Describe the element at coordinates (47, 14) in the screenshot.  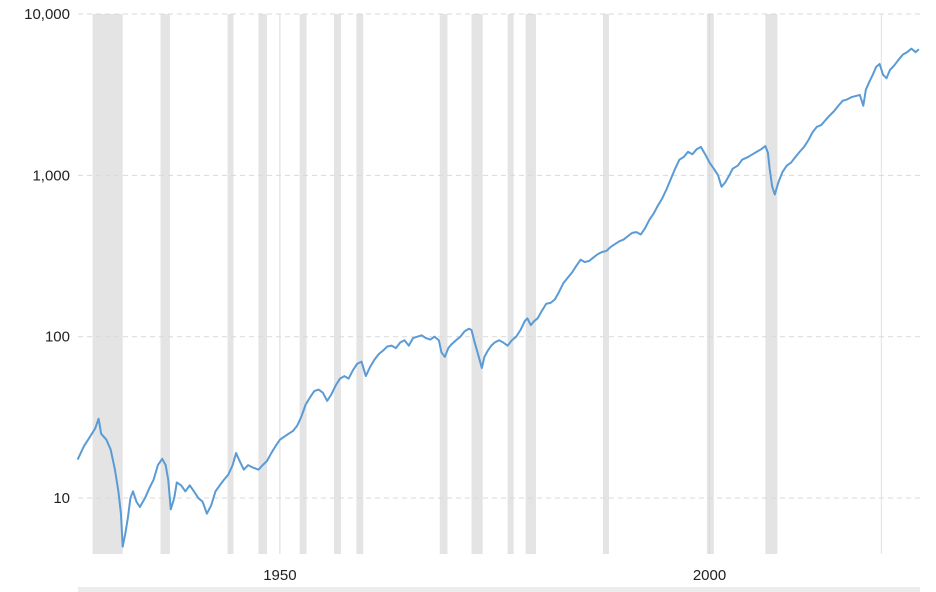
I see `y-tick-label-3: 10,000` at that location.